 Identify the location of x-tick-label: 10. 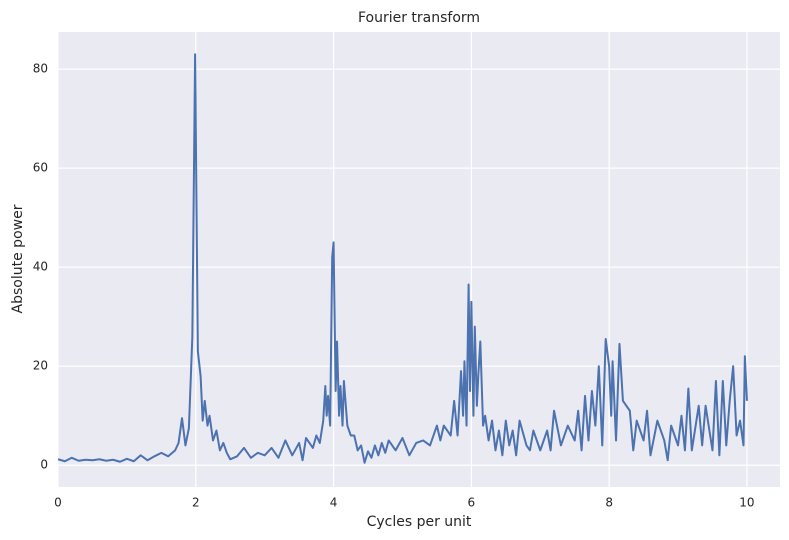
(746, 503).